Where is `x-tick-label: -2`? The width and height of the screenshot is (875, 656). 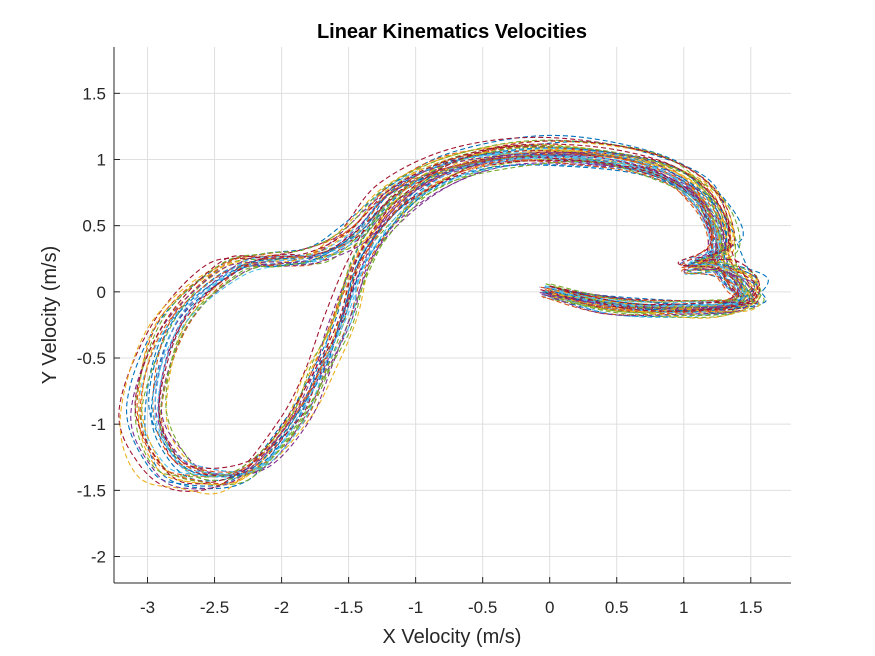
x-tick-label: -2 is located at coordinates (281, 607).